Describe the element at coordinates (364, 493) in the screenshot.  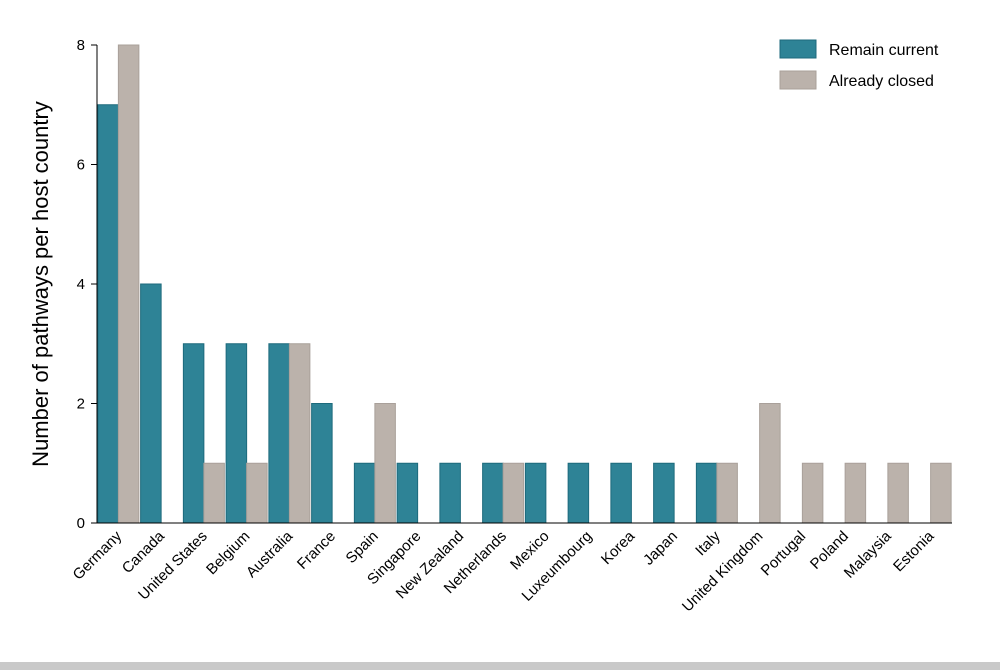
I see `bar-remain-current-spain` at that location.